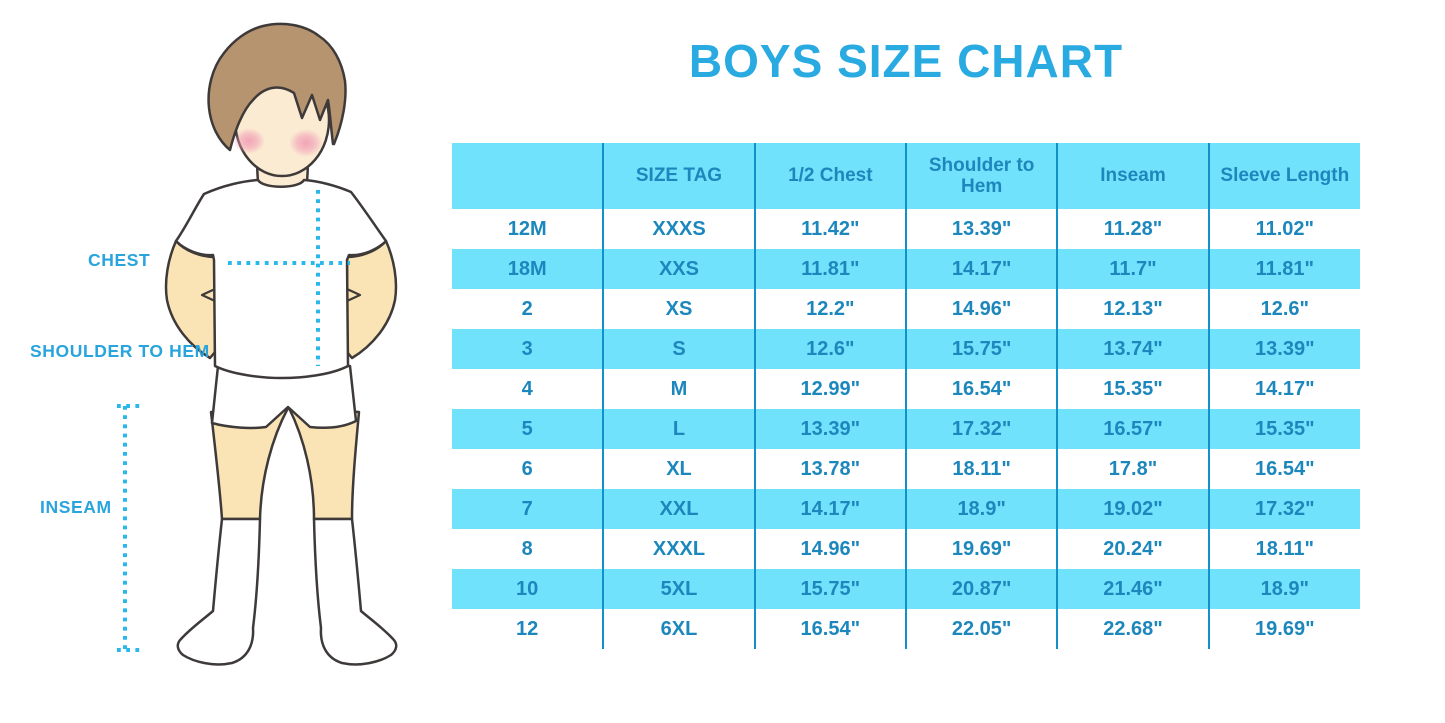  What do you see at coordinates (1133, 309) in the screenshot?
I see `table-cell: 12.13"` at bounding box center [1133, 309].